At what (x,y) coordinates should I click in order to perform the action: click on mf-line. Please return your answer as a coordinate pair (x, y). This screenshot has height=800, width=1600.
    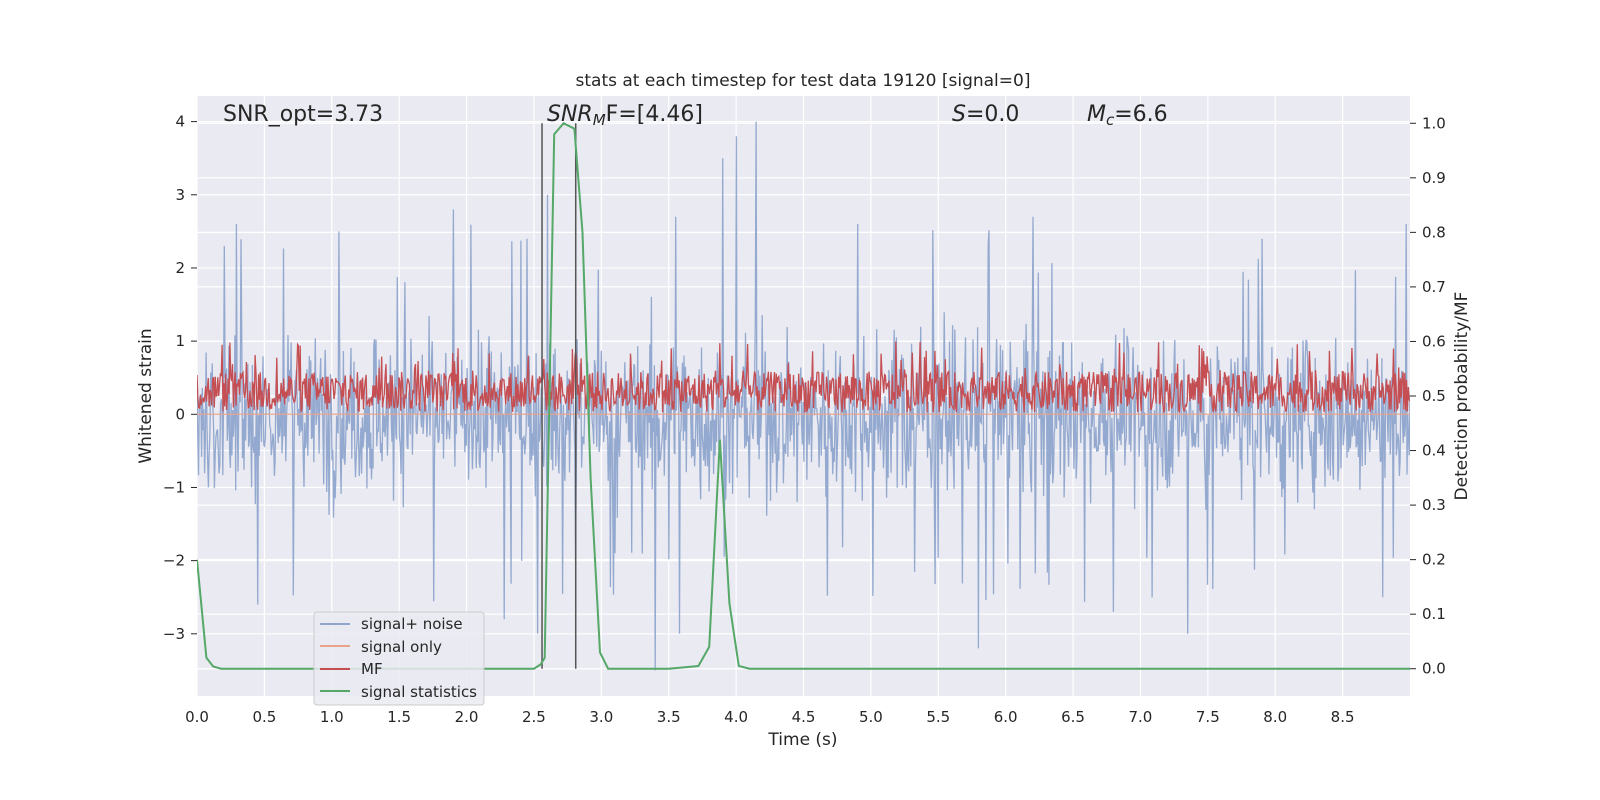
    Looking at the image, I should click on (803, 377).